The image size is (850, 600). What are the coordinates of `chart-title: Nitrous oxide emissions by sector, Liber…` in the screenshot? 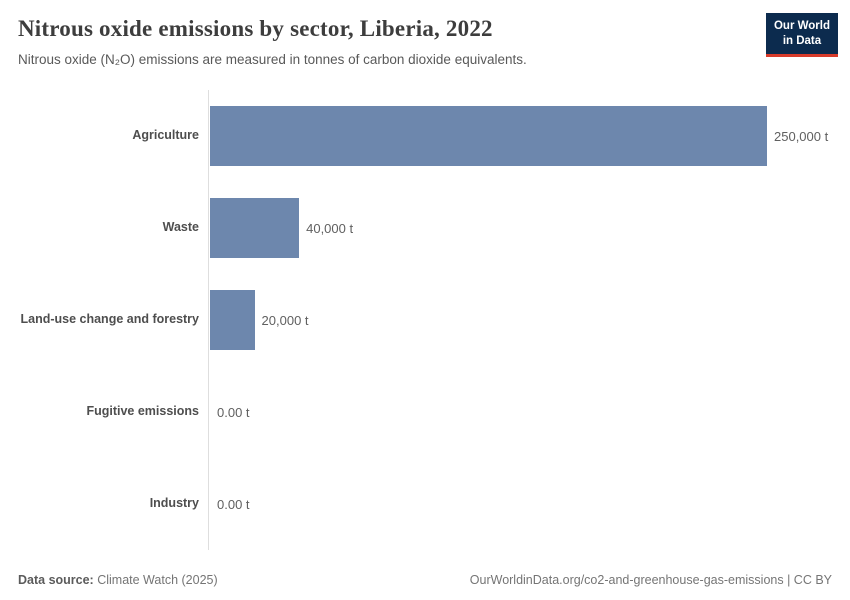 It's located at (255, 28).